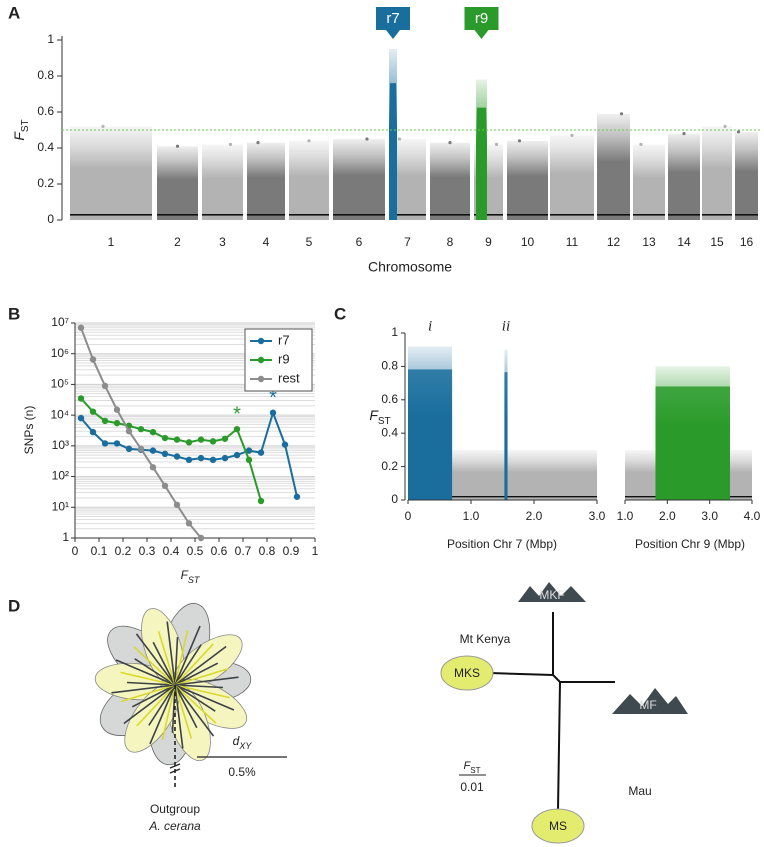 Image resolution: width=764 pixels, height=847 pixels. What do you see at coordinates (19, 136) in the screenshot?
I see `y-axis-title-main: F` at bounding box center [19, 136].